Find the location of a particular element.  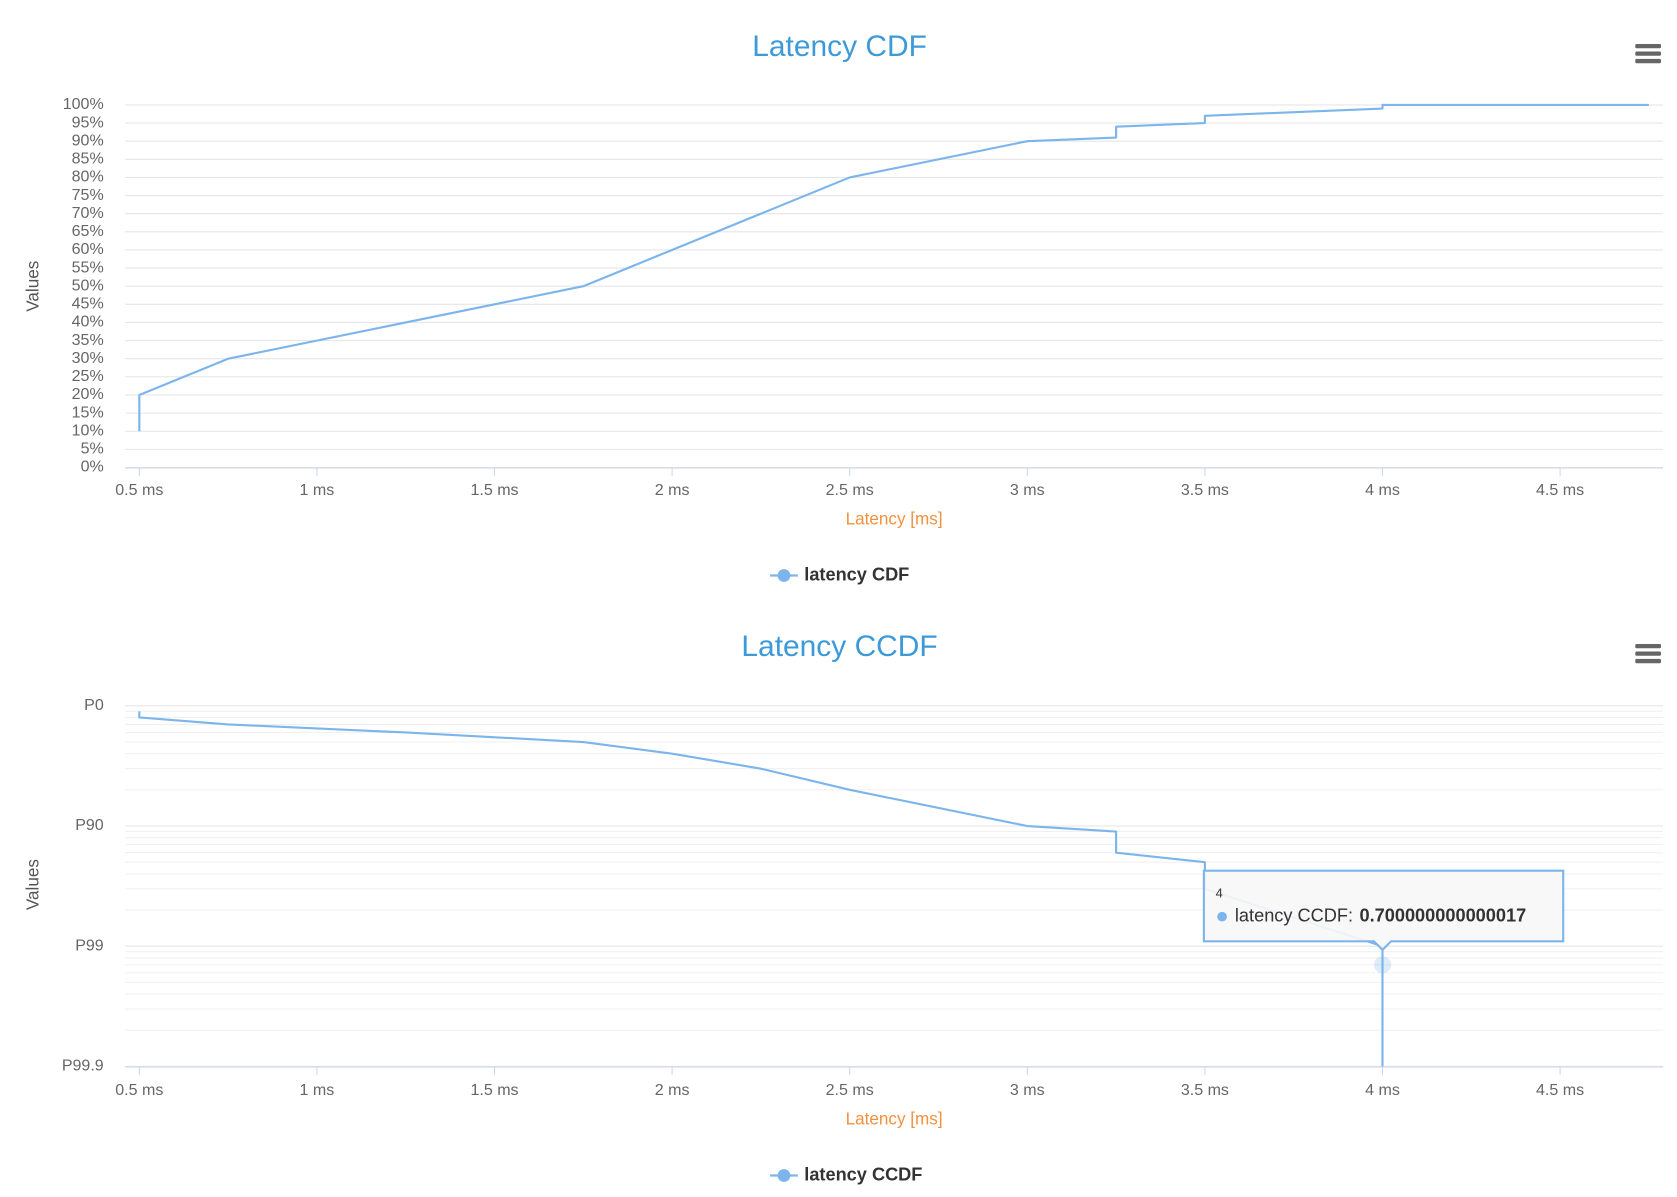

tooltip-symbol is located at coordinates (1222, 916).